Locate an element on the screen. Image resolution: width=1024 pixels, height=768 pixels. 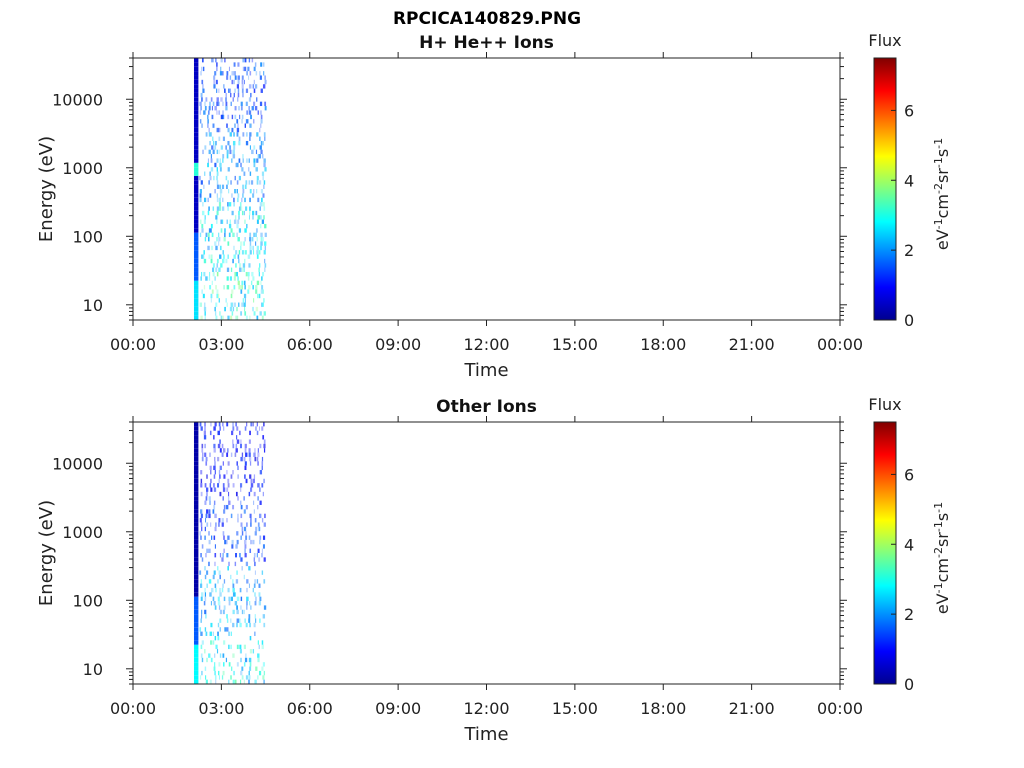
colorbar-title: Flux is located at coordinates (884, 404).